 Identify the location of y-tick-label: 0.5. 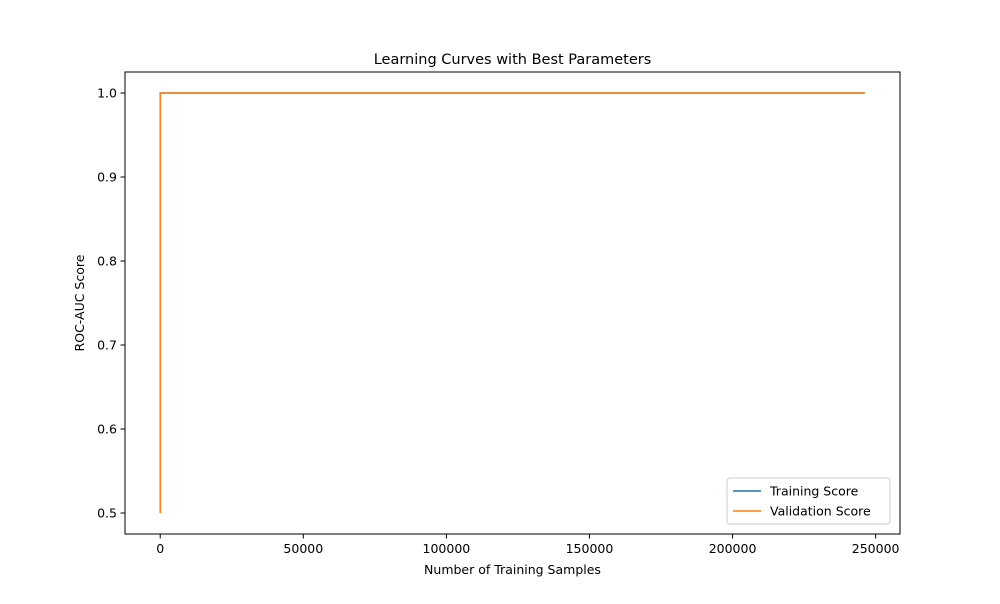
(107, 513).